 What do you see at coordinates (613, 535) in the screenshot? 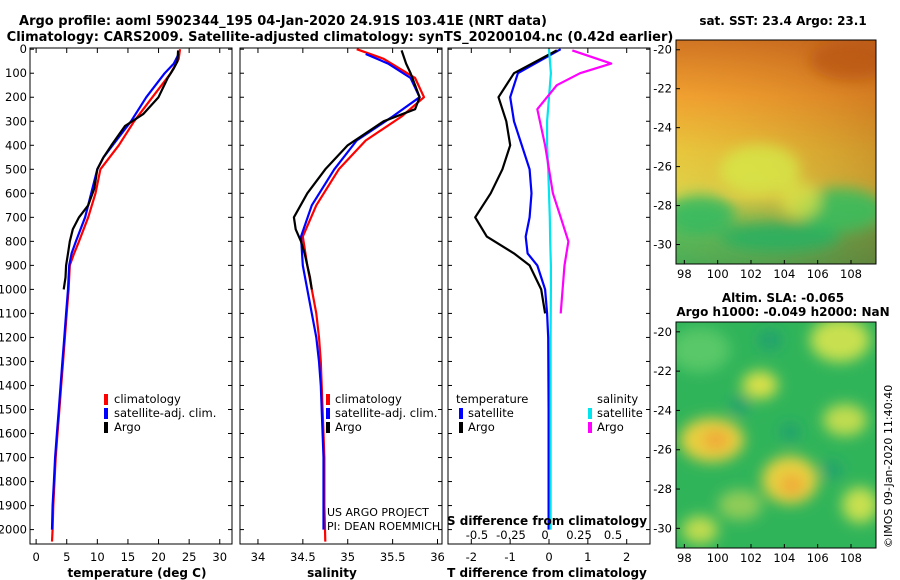
I see `x2-tick-label: 0.5` at bounding box center [613, 535].